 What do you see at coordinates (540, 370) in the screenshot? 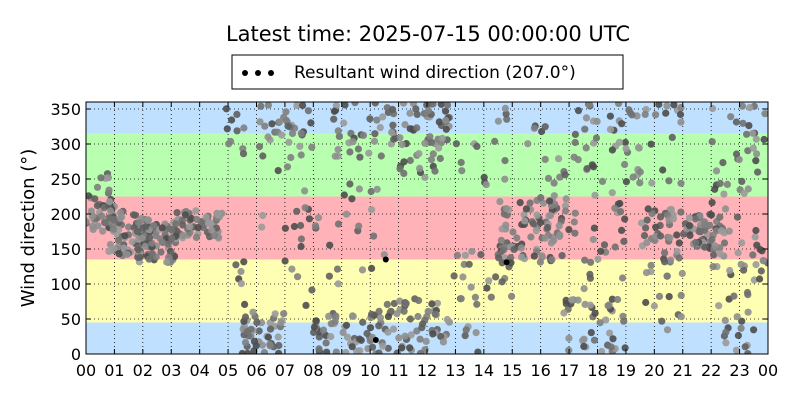
I see `x-tick-label: 16` at bounding box center [540, 370].